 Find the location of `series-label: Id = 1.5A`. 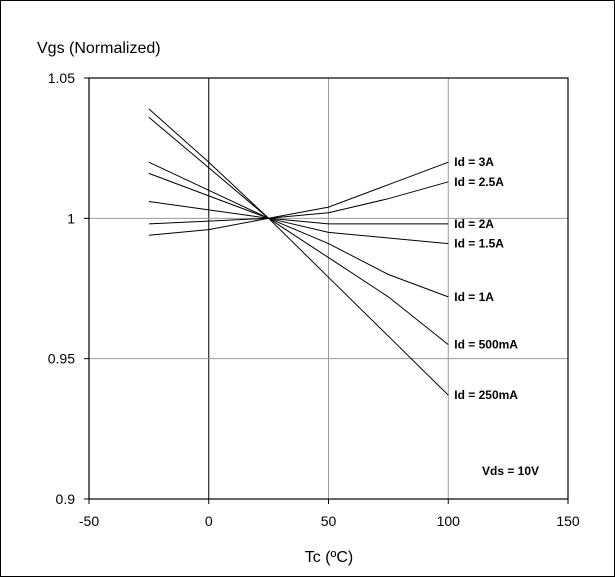

series-label: Id = 1.5A is located at coordinates (479, 244).